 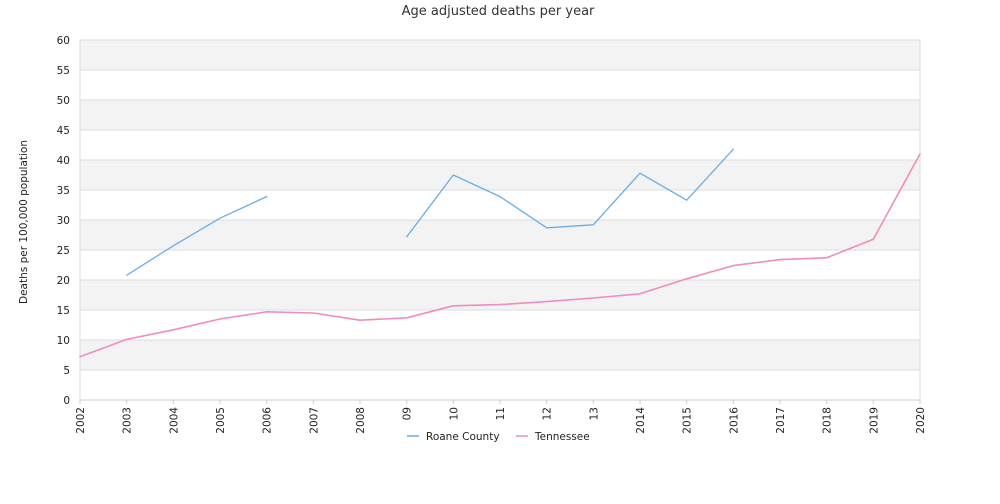 I want to click on y-tick-label: 30, so click(x=63, y=221).